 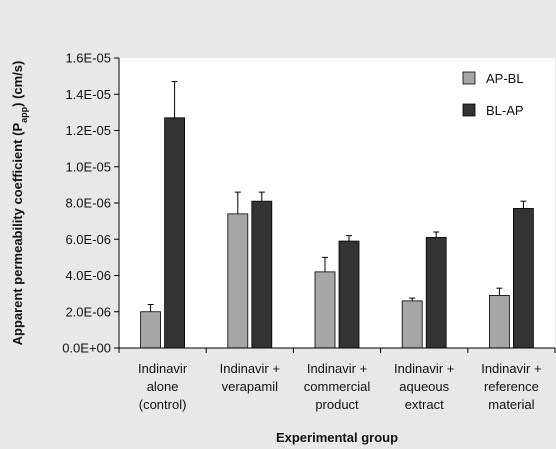 I want to click on y-axis-title-sub: app, so click(x=24, y=114).